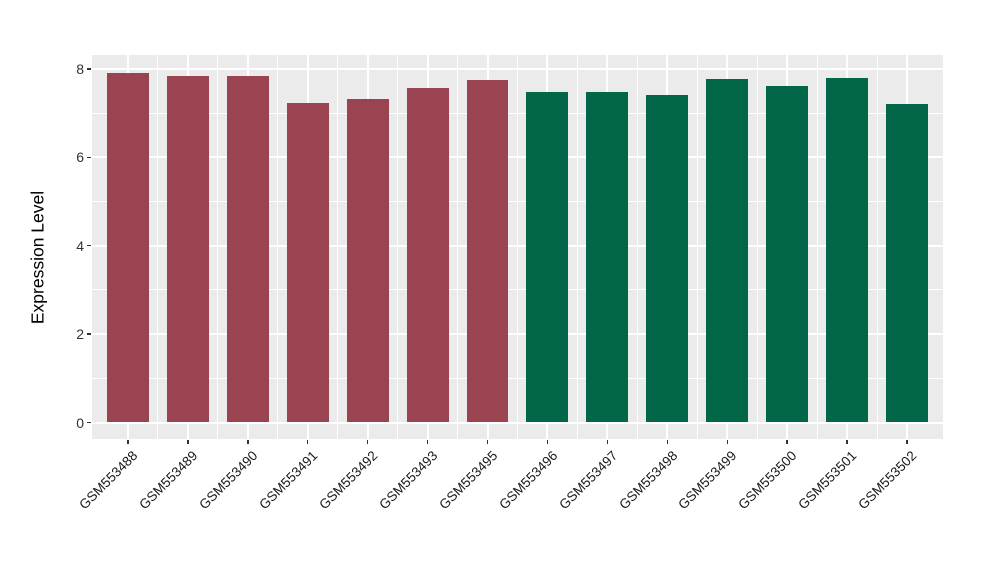 Image resolution: width=1000 pixels, height=580 pixels. What do you see at coordinates (228, 480) in the screenshot?
I see `x-tick-label-GSM553490: GSM553490` at bounding box center [228, 480].